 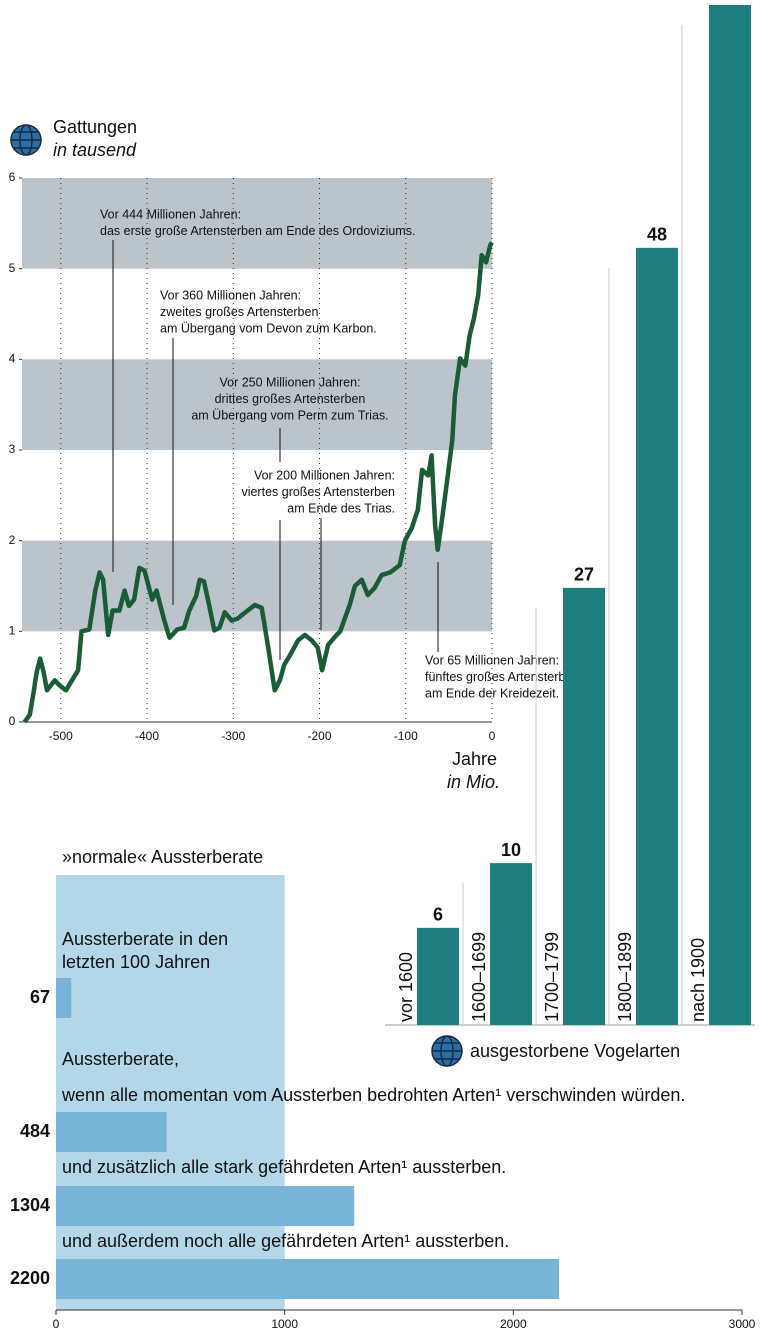 I want to click on value-label: 1304, so click(x=30, y=1205).